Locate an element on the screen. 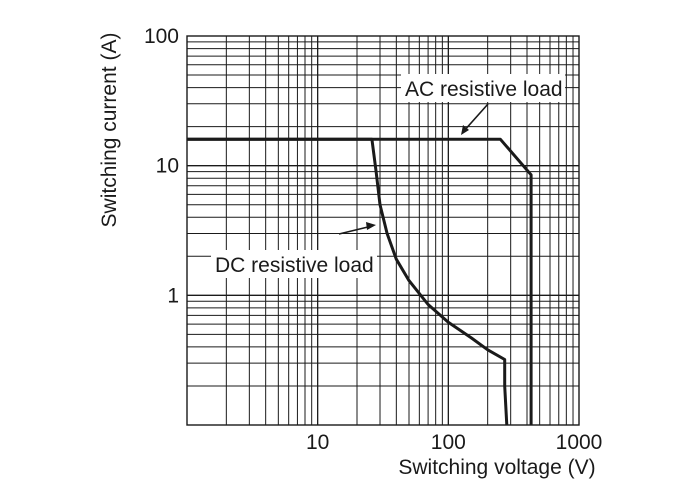 The height and width of the screenshot is (496, 697). x-tick-labels: 10 100 1000 is located at coordinates (454, 442).